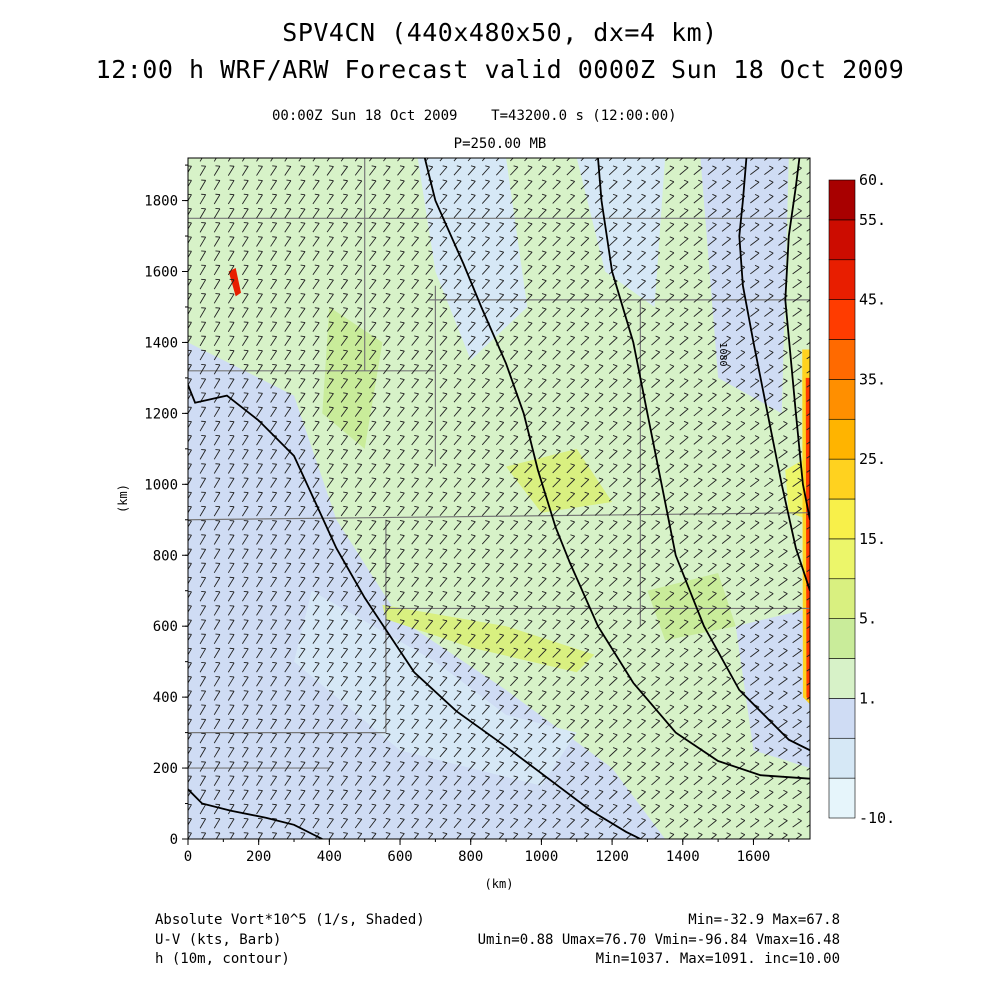  I want to click on pressure-level: P=250.00 MB, so click(500, 144).